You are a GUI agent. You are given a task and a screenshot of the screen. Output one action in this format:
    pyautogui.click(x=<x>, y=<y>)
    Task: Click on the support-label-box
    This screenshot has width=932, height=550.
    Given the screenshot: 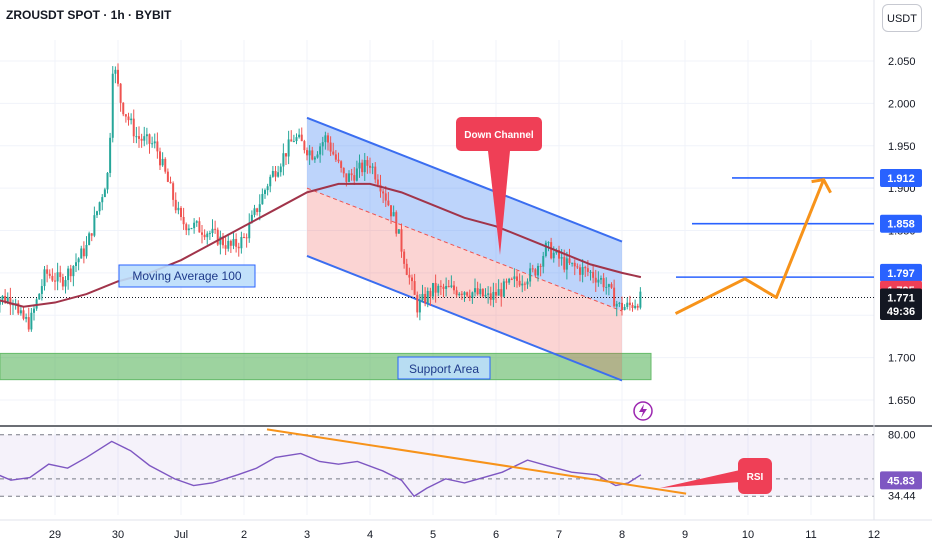 What is the action you would take?
    pyautogui.click(x=444, y=368)
    